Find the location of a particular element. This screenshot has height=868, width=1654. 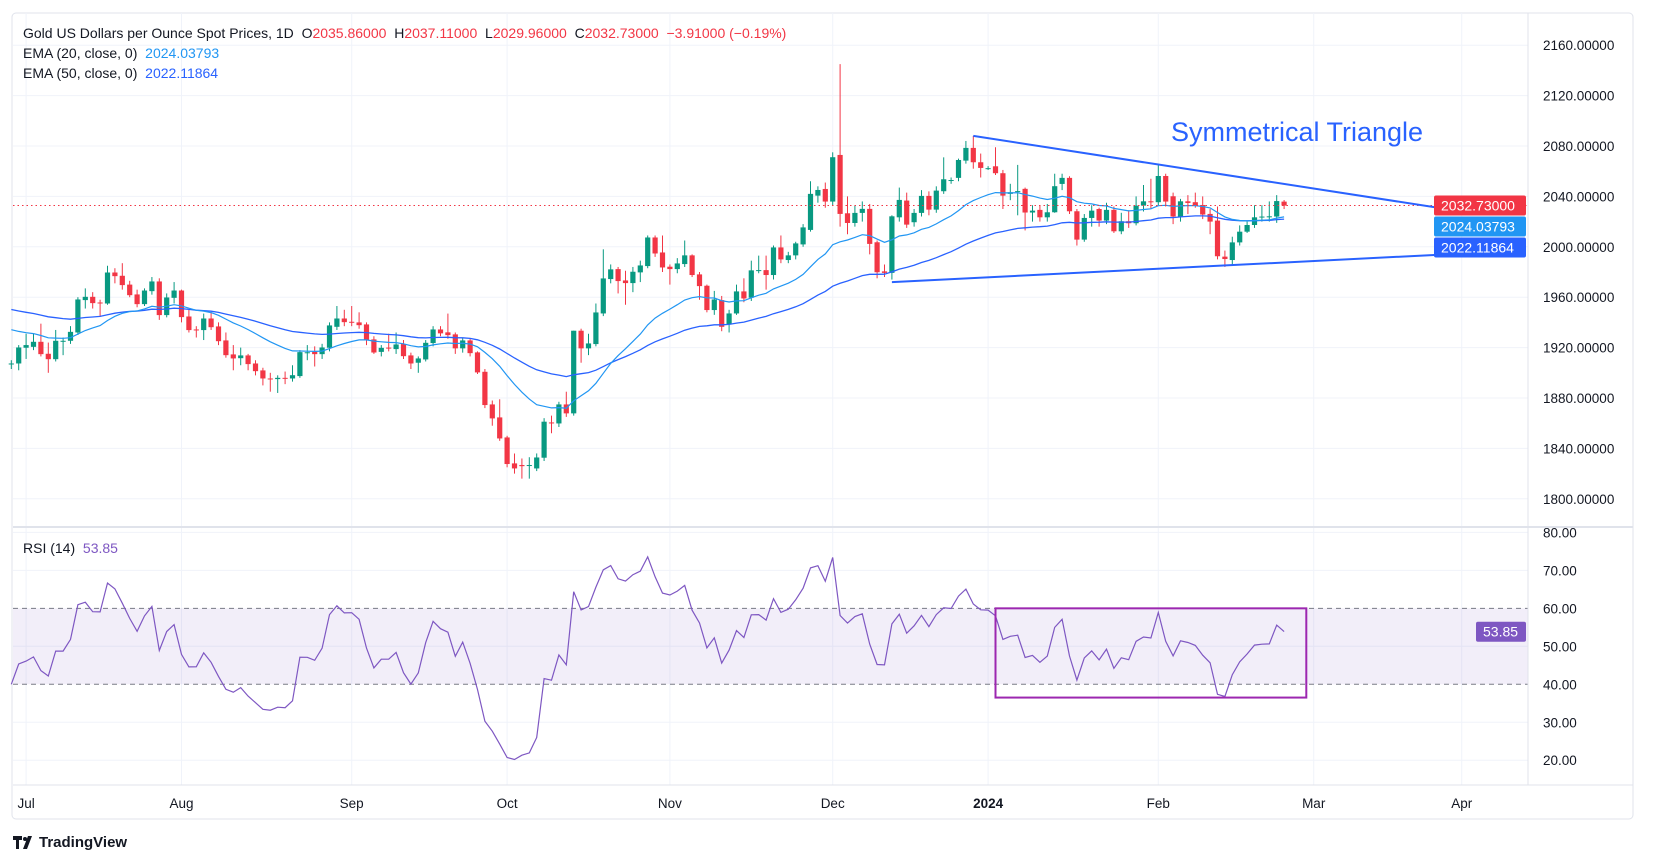

rsi-range-box is located at coordinates (1151, 653).